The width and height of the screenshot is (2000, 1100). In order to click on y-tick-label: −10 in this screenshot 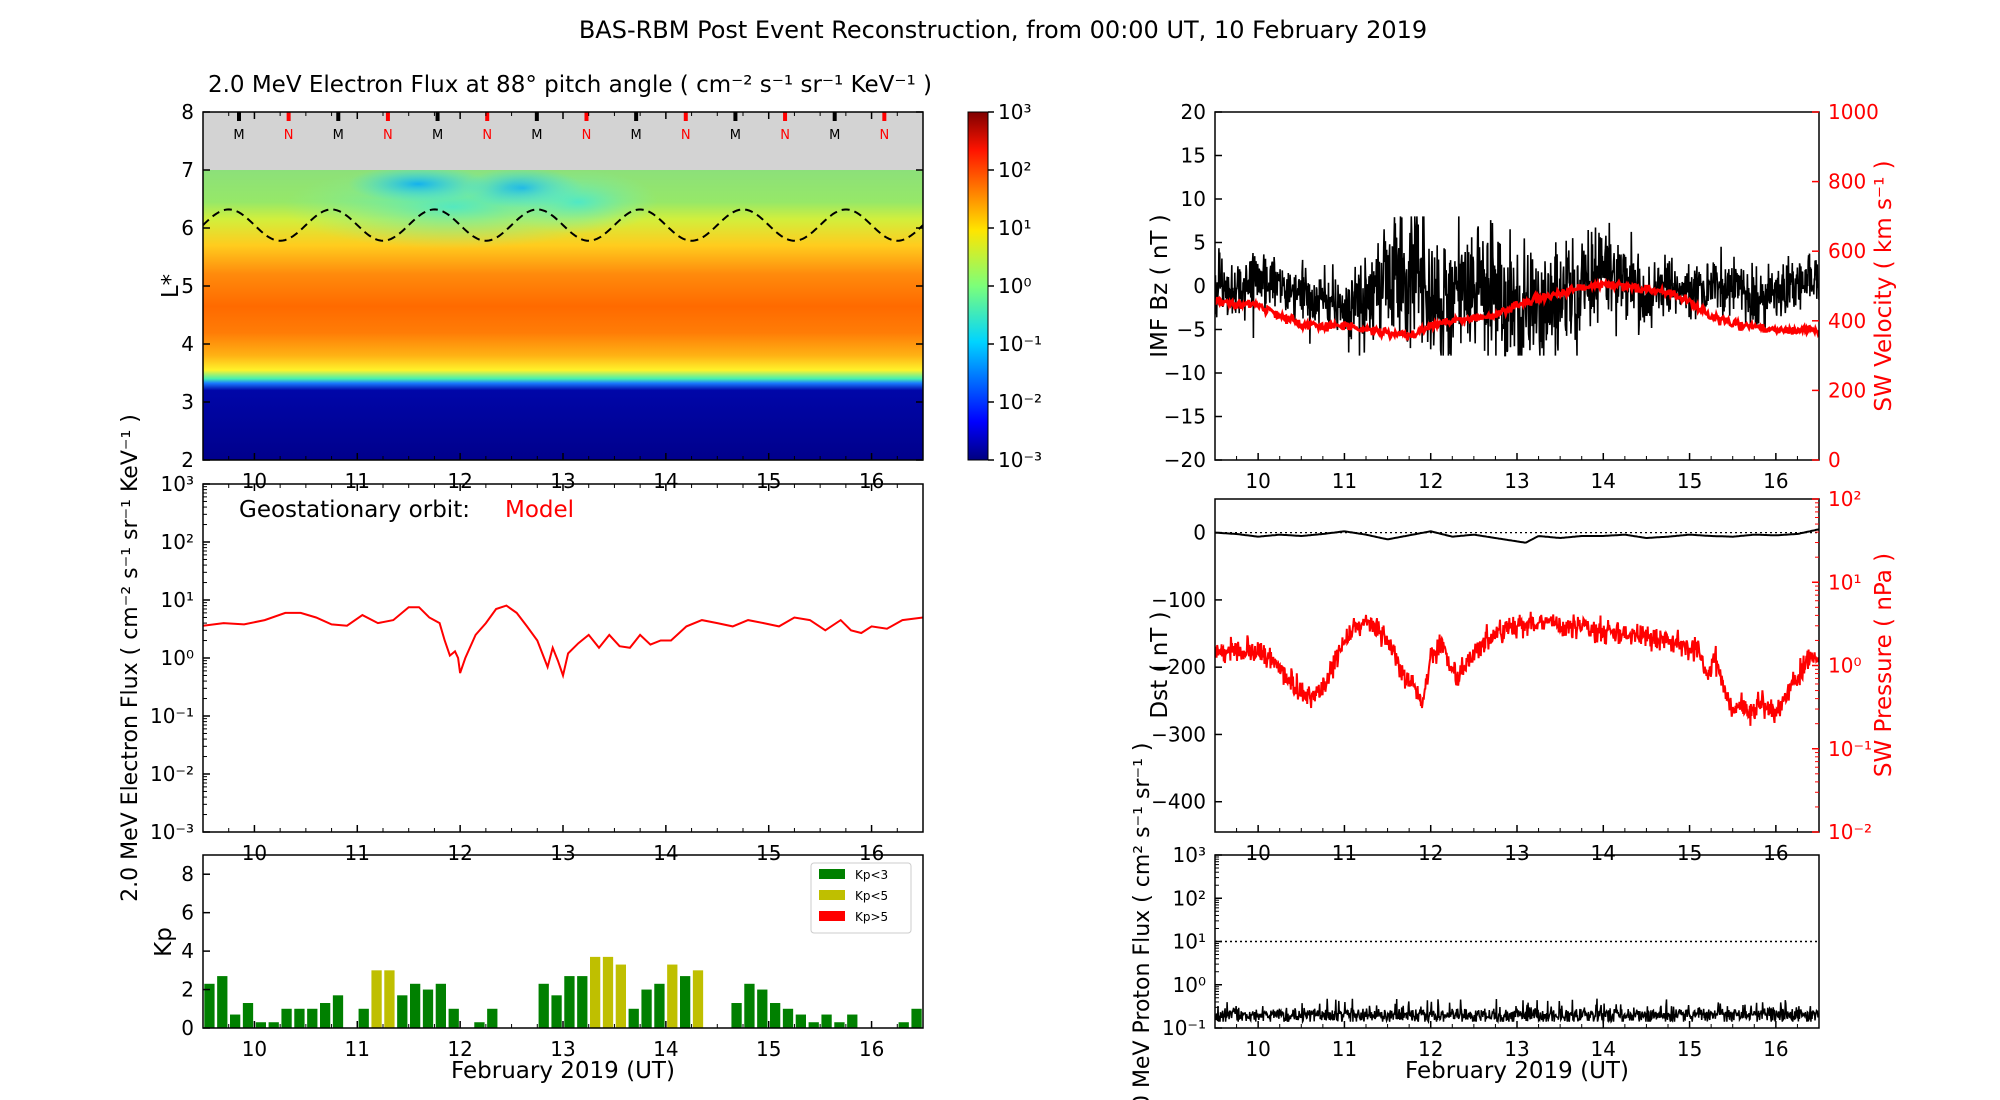, I will do `click(1185, 373)`.